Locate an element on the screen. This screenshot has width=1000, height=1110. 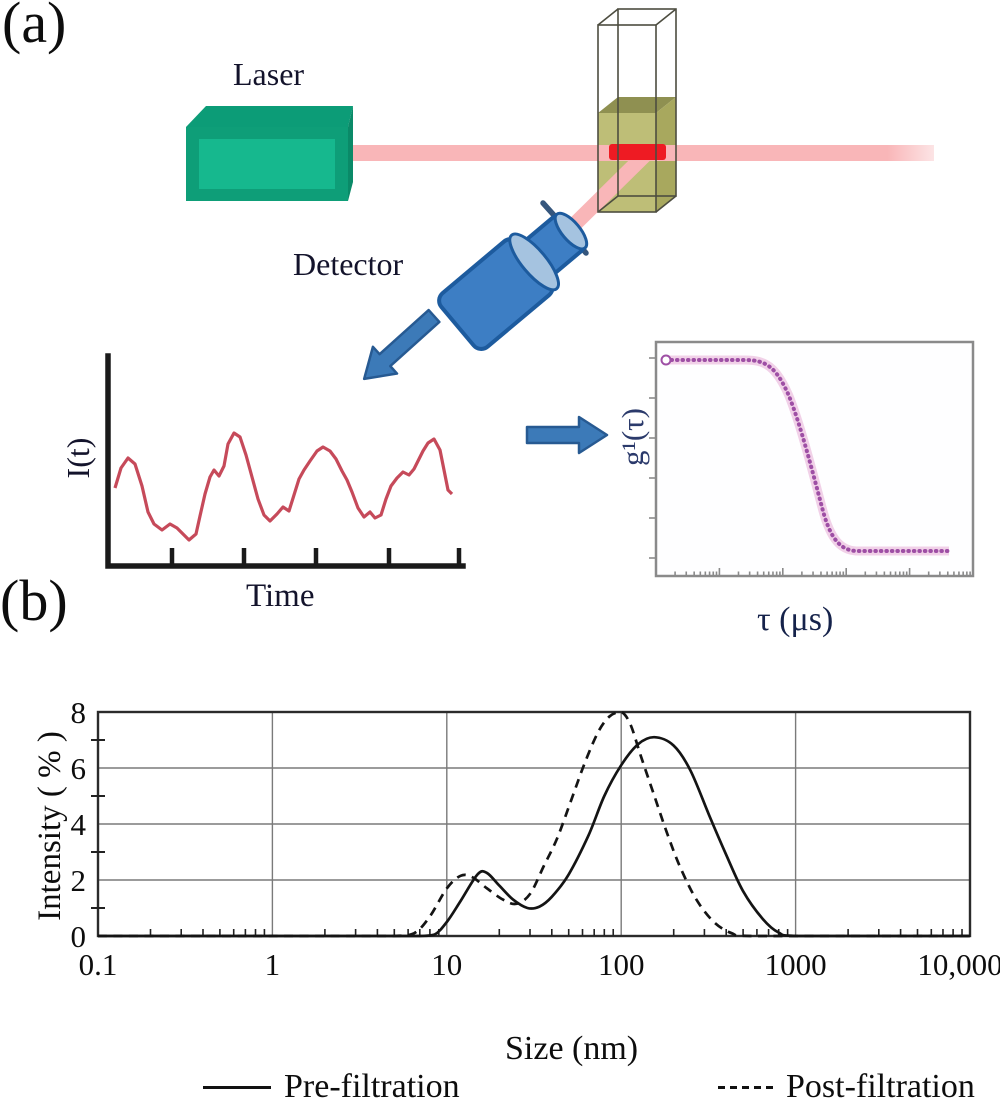
y-tick-label: 4 is located at coordinates (79, 824).